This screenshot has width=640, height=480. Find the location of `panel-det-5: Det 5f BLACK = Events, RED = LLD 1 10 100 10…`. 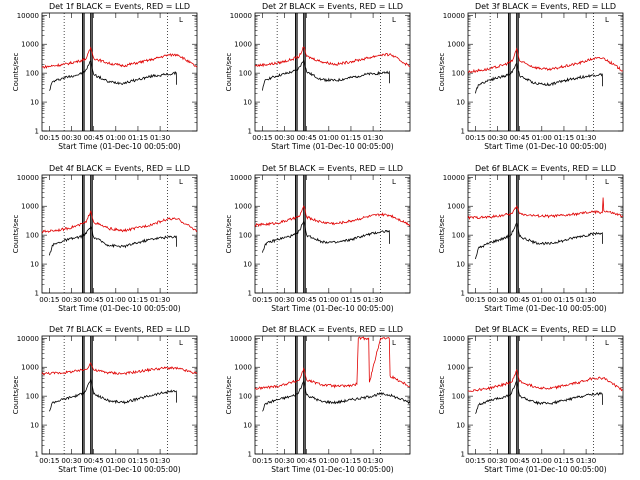

panel-det-5: Det 5f BLACK = Events, RED = LLD 1 10 100 10… is located at coordinates (318, 238).